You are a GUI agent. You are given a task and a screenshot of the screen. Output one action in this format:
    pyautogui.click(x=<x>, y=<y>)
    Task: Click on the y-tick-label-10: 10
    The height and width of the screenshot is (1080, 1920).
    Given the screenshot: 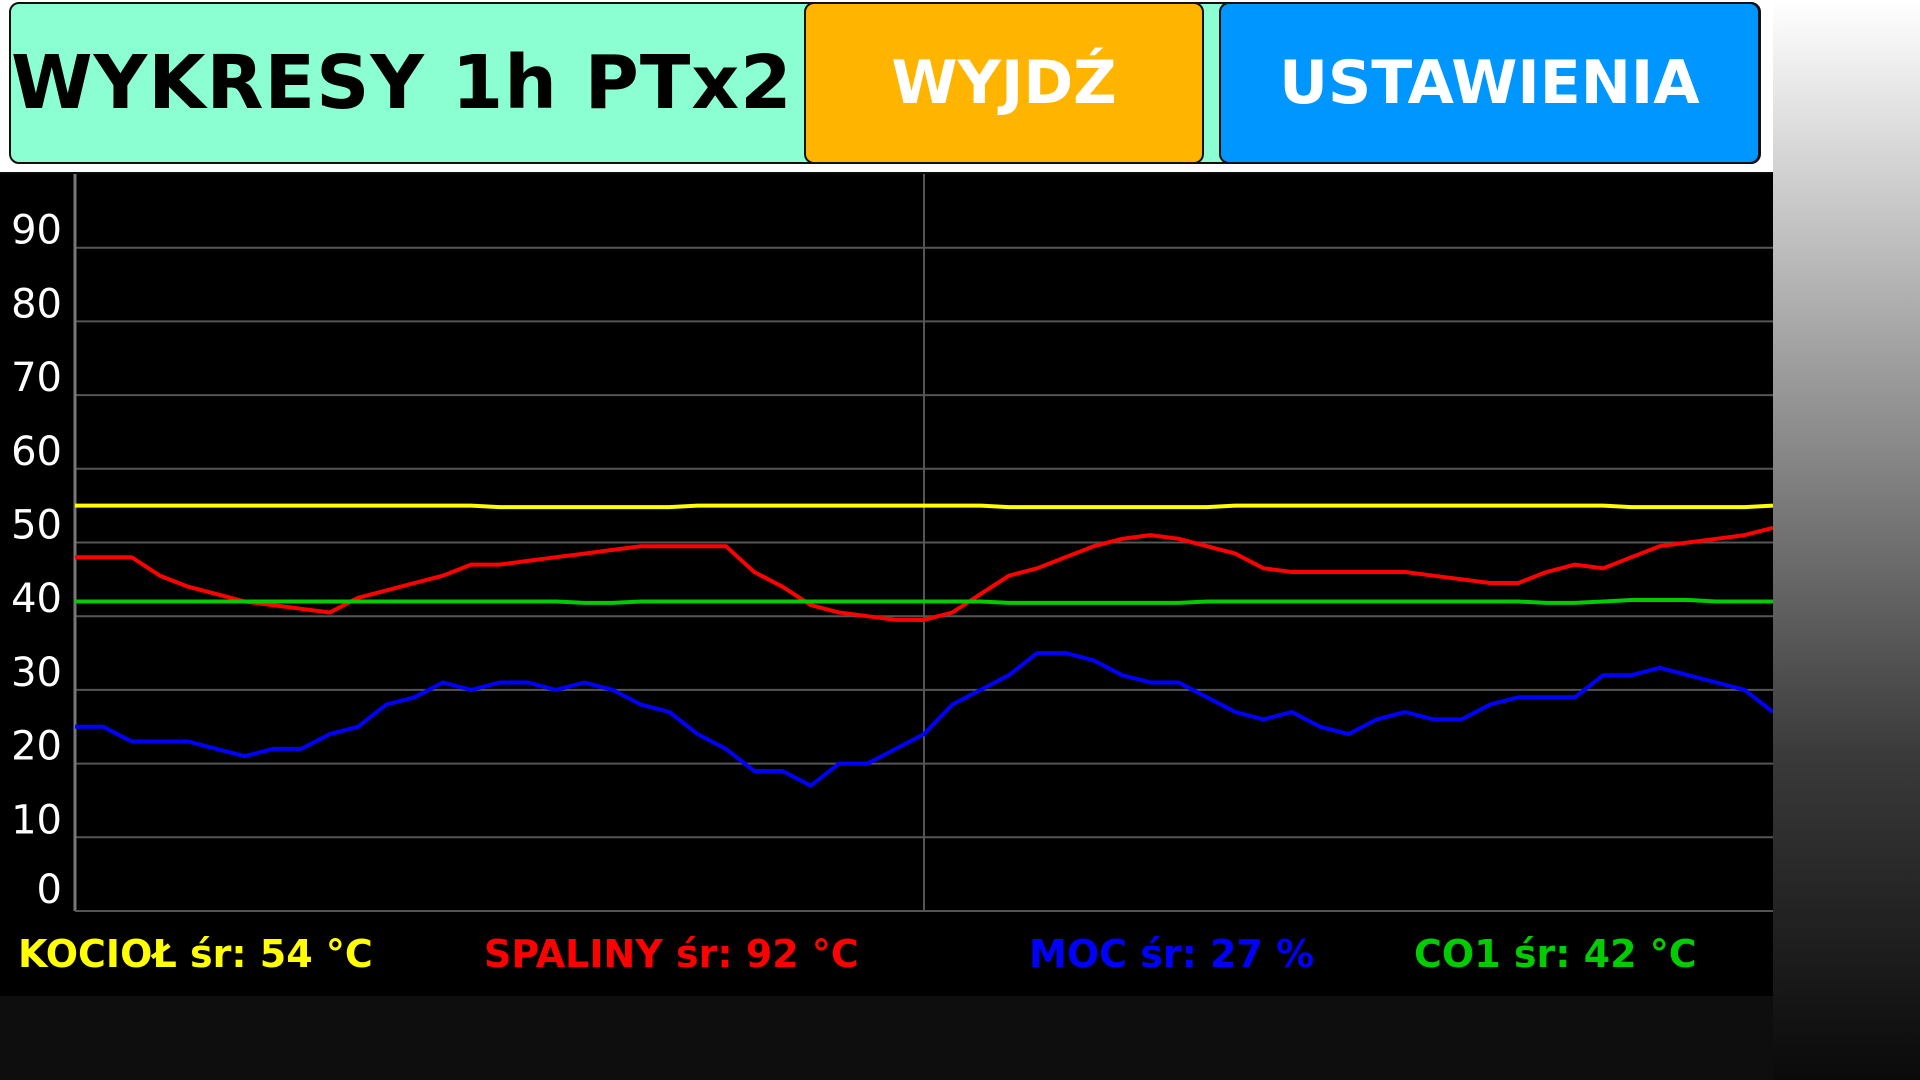 What is the action you would take?
    pyautogui.click(x=36, y=820)
    